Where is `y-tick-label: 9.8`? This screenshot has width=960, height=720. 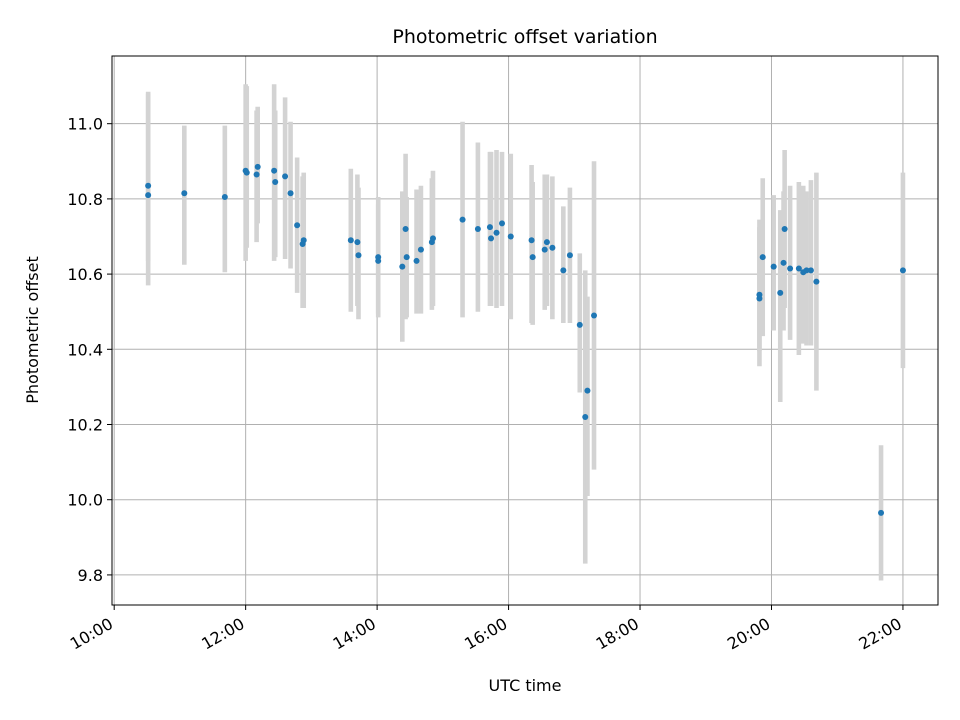
y-tick-label: 9.8 is located at coordinates (90, 575).